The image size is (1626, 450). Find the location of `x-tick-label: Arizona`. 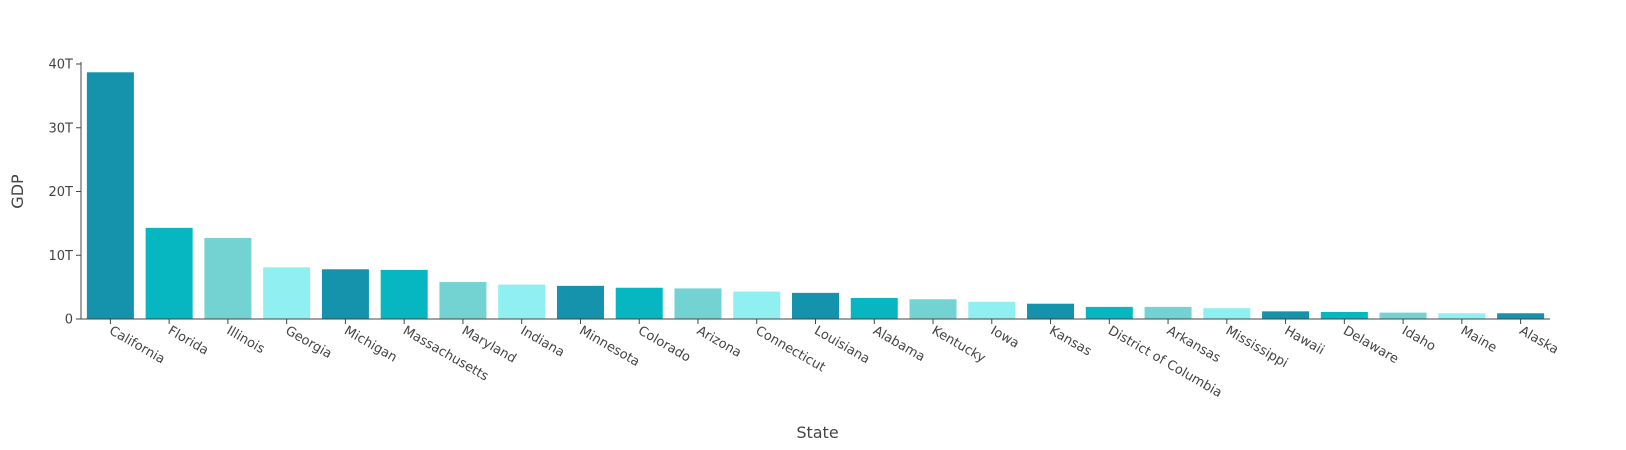

x-tick-label: Arizona is located at coordinates (719, 341).